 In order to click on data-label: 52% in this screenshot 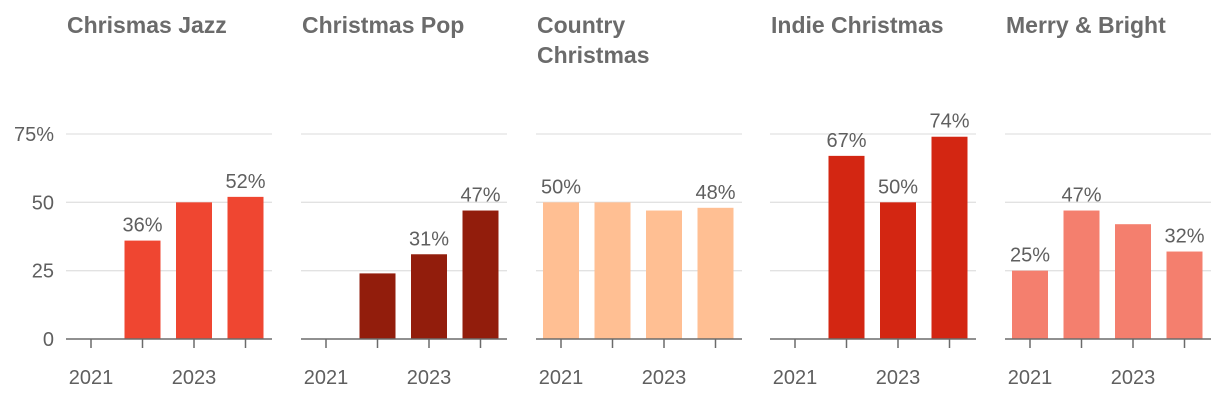, I will do `click(245, 182)`.